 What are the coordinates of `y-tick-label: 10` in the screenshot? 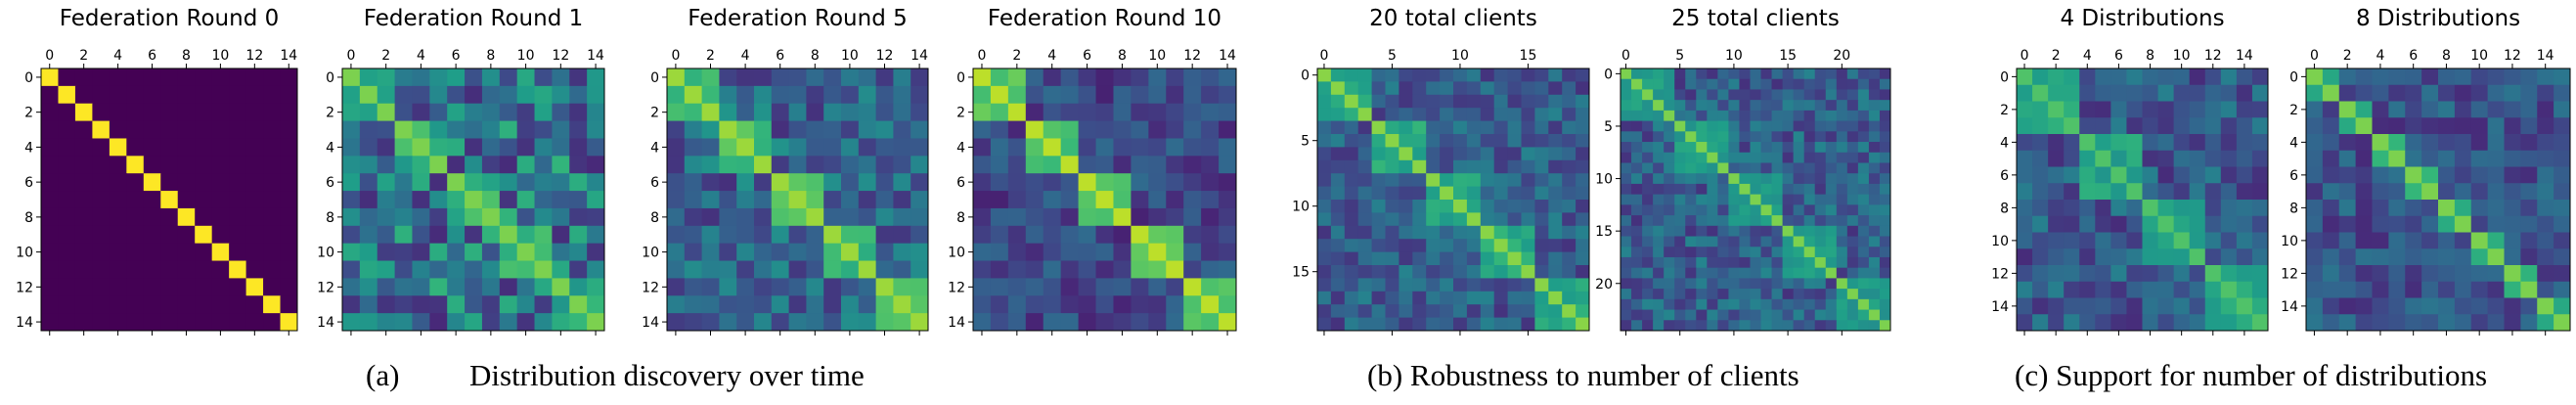 It's located at (325, 253).